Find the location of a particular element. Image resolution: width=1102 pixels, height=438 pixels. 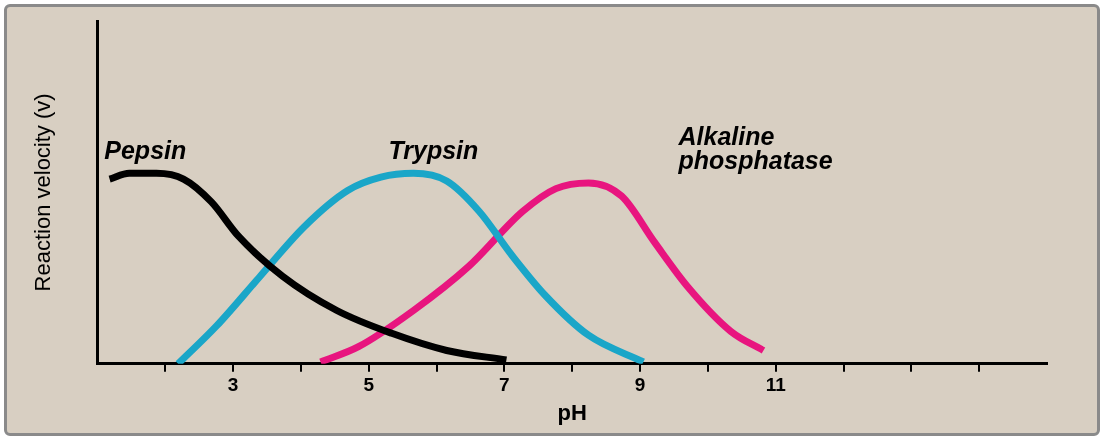

series-label: Pepsin is located at coordinates (145, 150).